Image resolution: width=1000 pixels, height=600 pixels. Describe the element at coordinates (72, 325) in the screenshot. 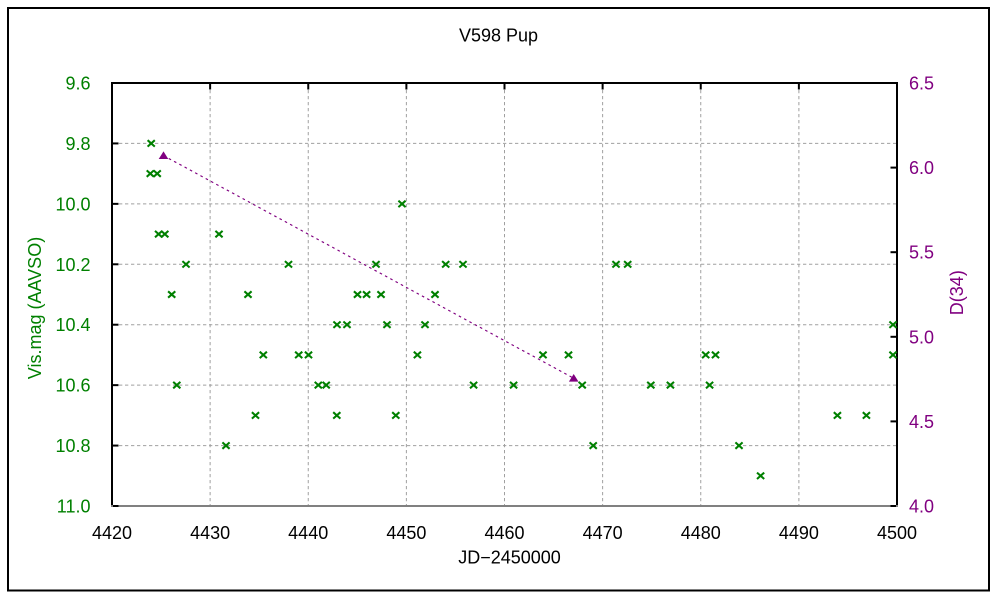

I see `svg-text: 10.4` at that location.